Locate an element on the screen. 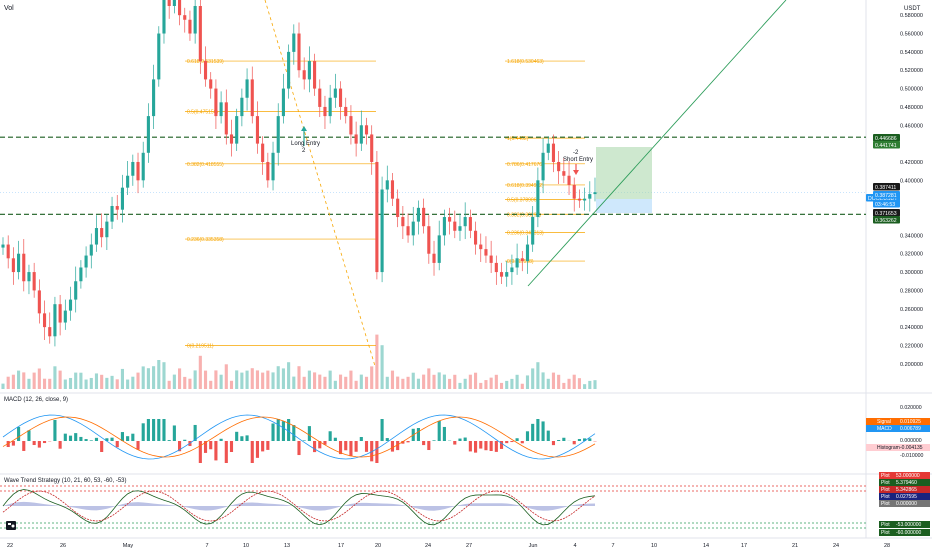 This screenshot has width=932, height=550. long-position-stop-zone is located at coordinates (624, 206).